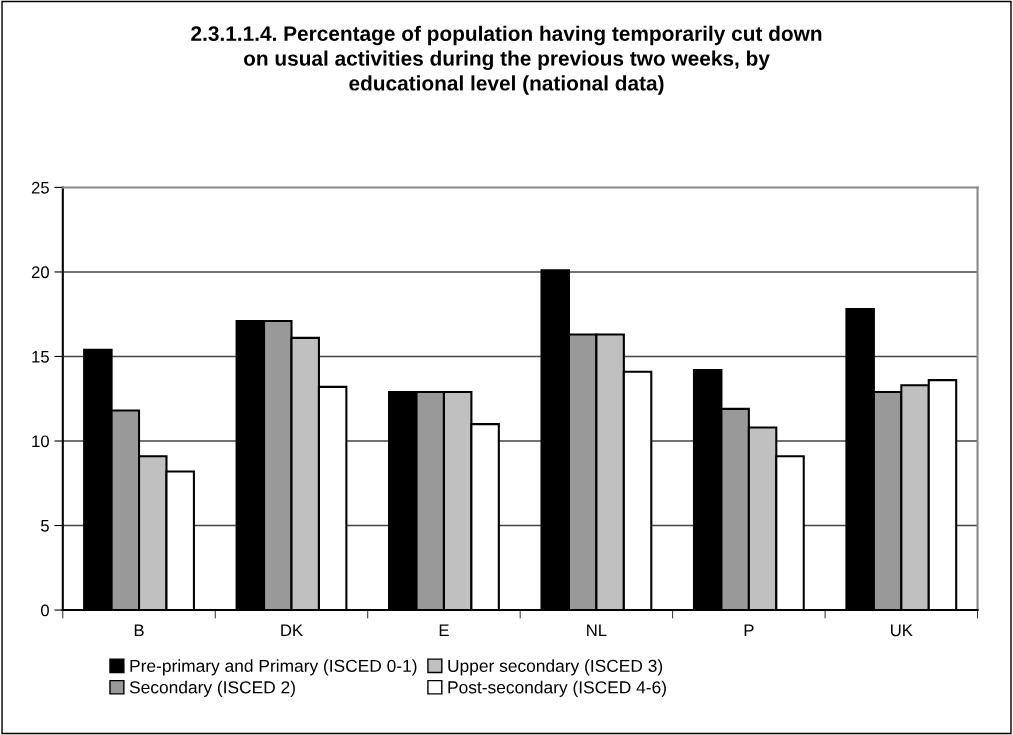 The width and height of the screenshot is (1013, 735). What do you see at coordinates (40, 441) in the screenshot?
I see `y-tick-label: 10` at bounding box center [40, 441].